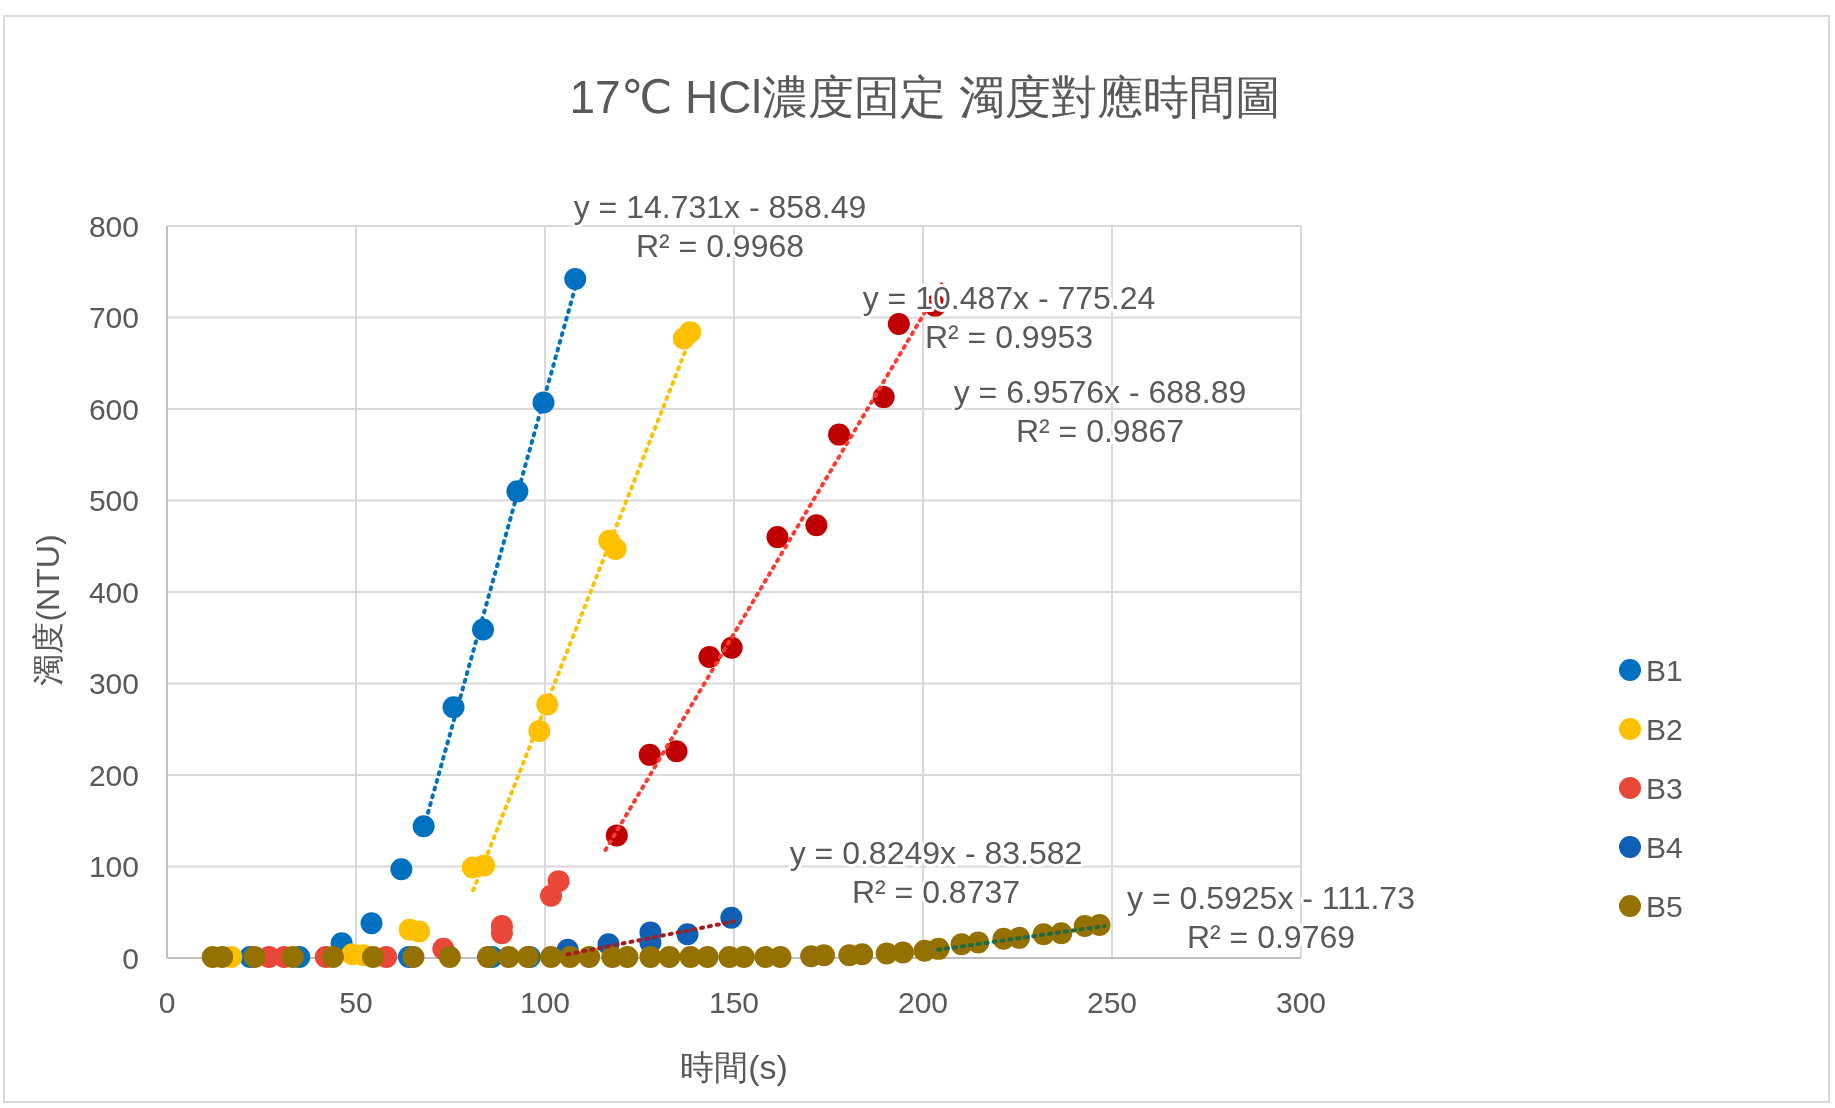 The image size is (1835, 1108). I want to click on y-tick-label: 500, so click(113, 500).